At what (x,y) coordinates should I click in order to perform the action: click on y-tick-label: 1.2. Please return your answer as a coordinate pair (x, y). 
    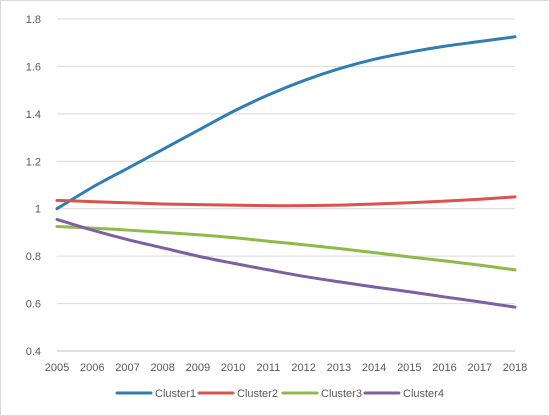
    Looking at the image, I should click on (33, 162).